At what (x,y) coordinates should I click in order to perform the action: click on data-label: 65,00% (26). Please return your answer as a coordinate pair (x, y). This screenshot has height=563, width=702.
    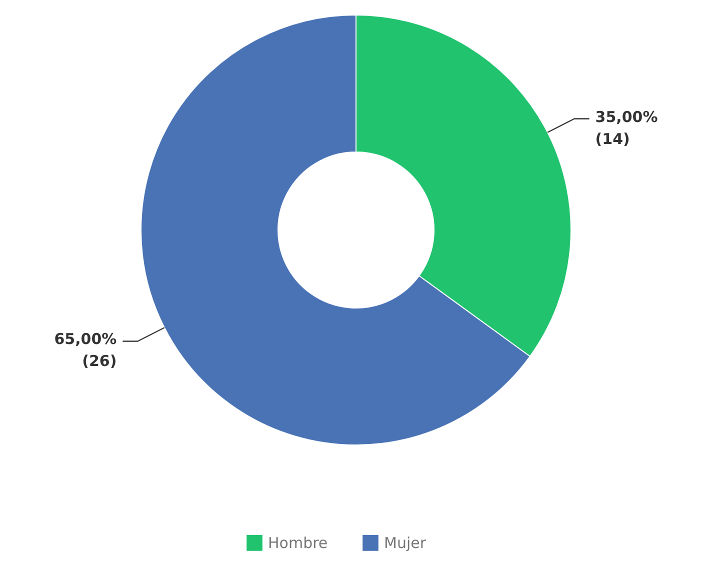
    Looking at the image, I should click on (85, 350).